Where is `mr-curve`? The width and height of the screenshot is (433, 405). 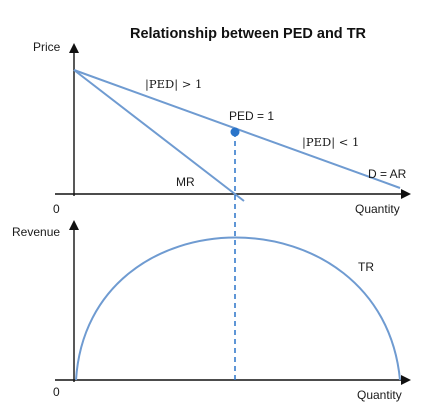
mr-curve is located at coordinates (159, 135).